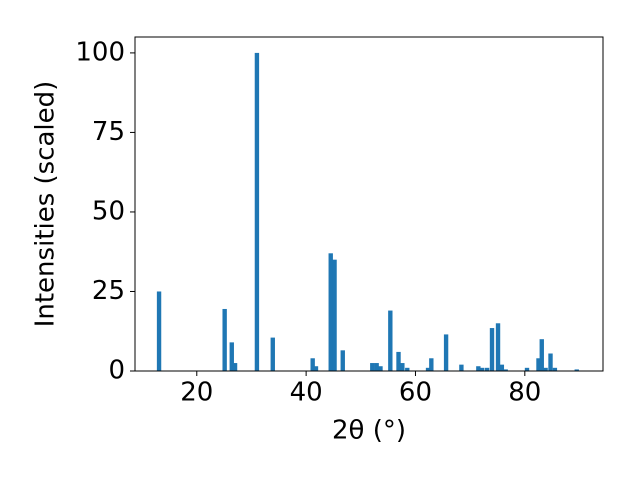  Describe the element at coordinates (108, 291) in the screenshot. I see `y-tick-label: 25` at that location.